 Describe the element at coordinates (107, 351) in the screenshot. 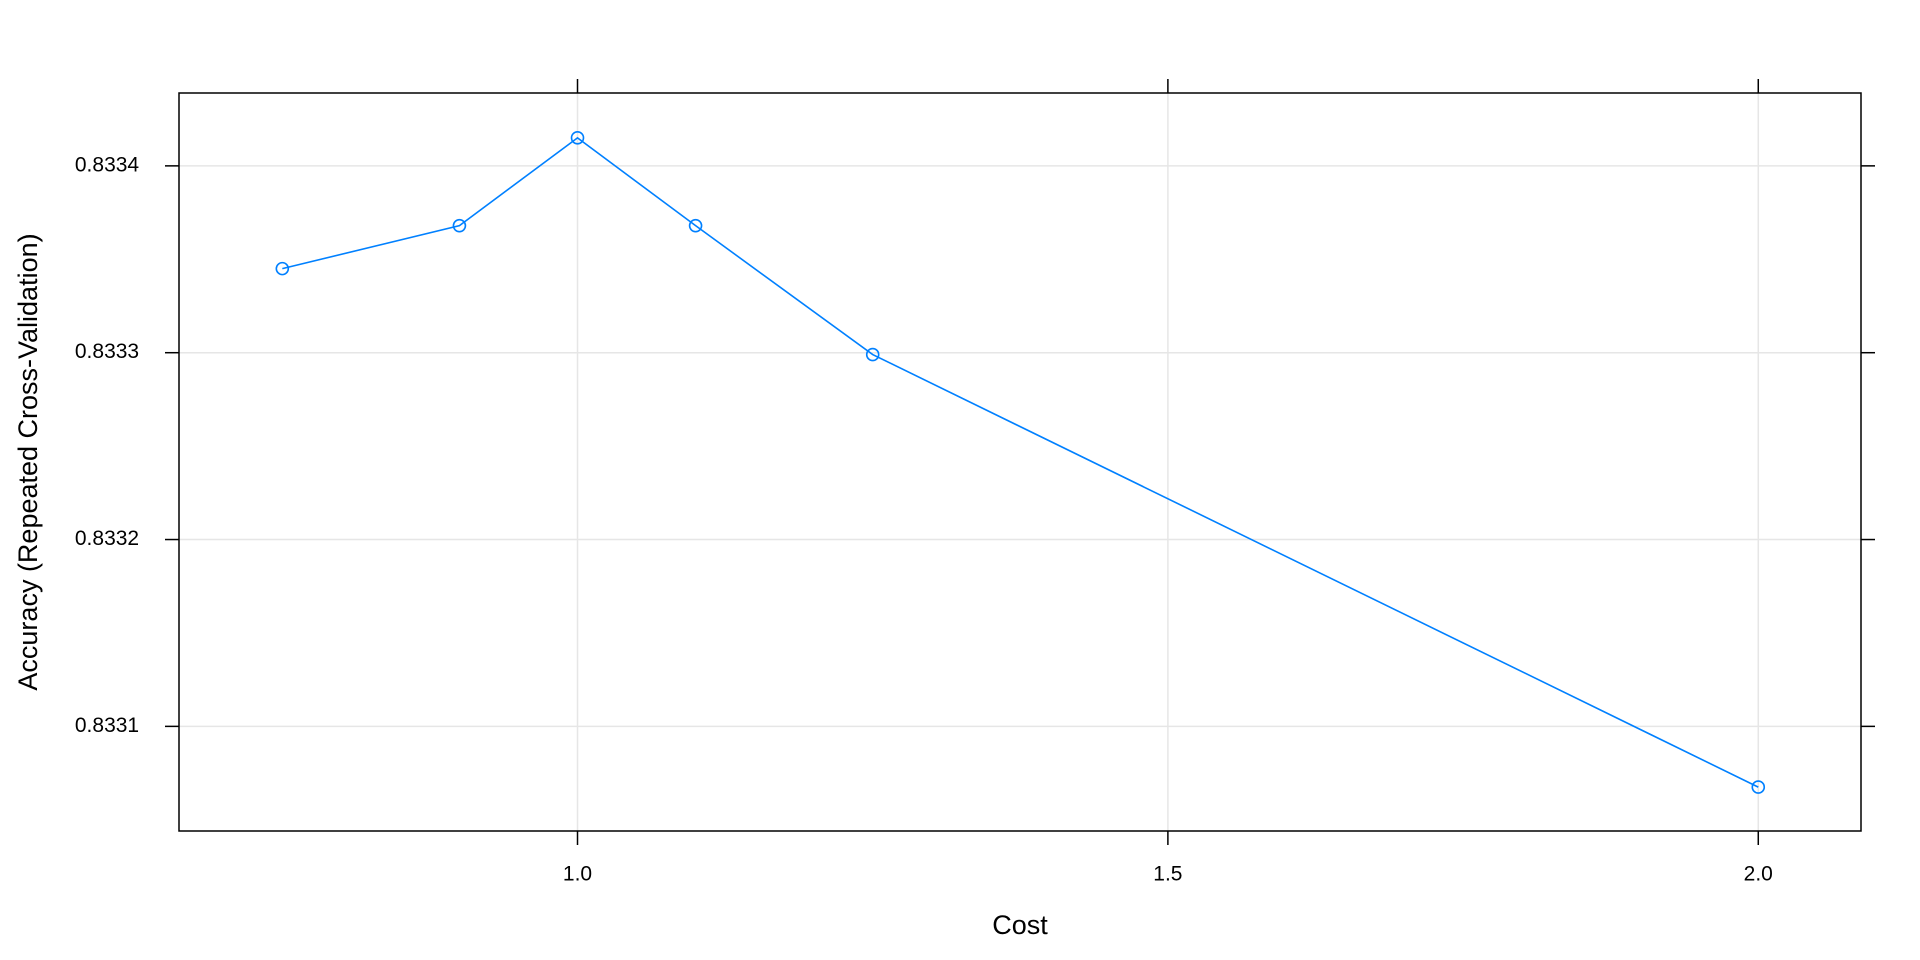

I see `y-tick-label: 0.8333` at that location.